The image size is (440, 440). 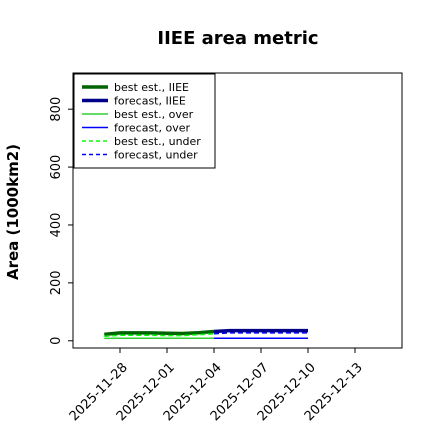 What do you see at coordinates (56, 109) in the screenshot?
I see `y-tick-label: 800` at bounding box center [56, 109].